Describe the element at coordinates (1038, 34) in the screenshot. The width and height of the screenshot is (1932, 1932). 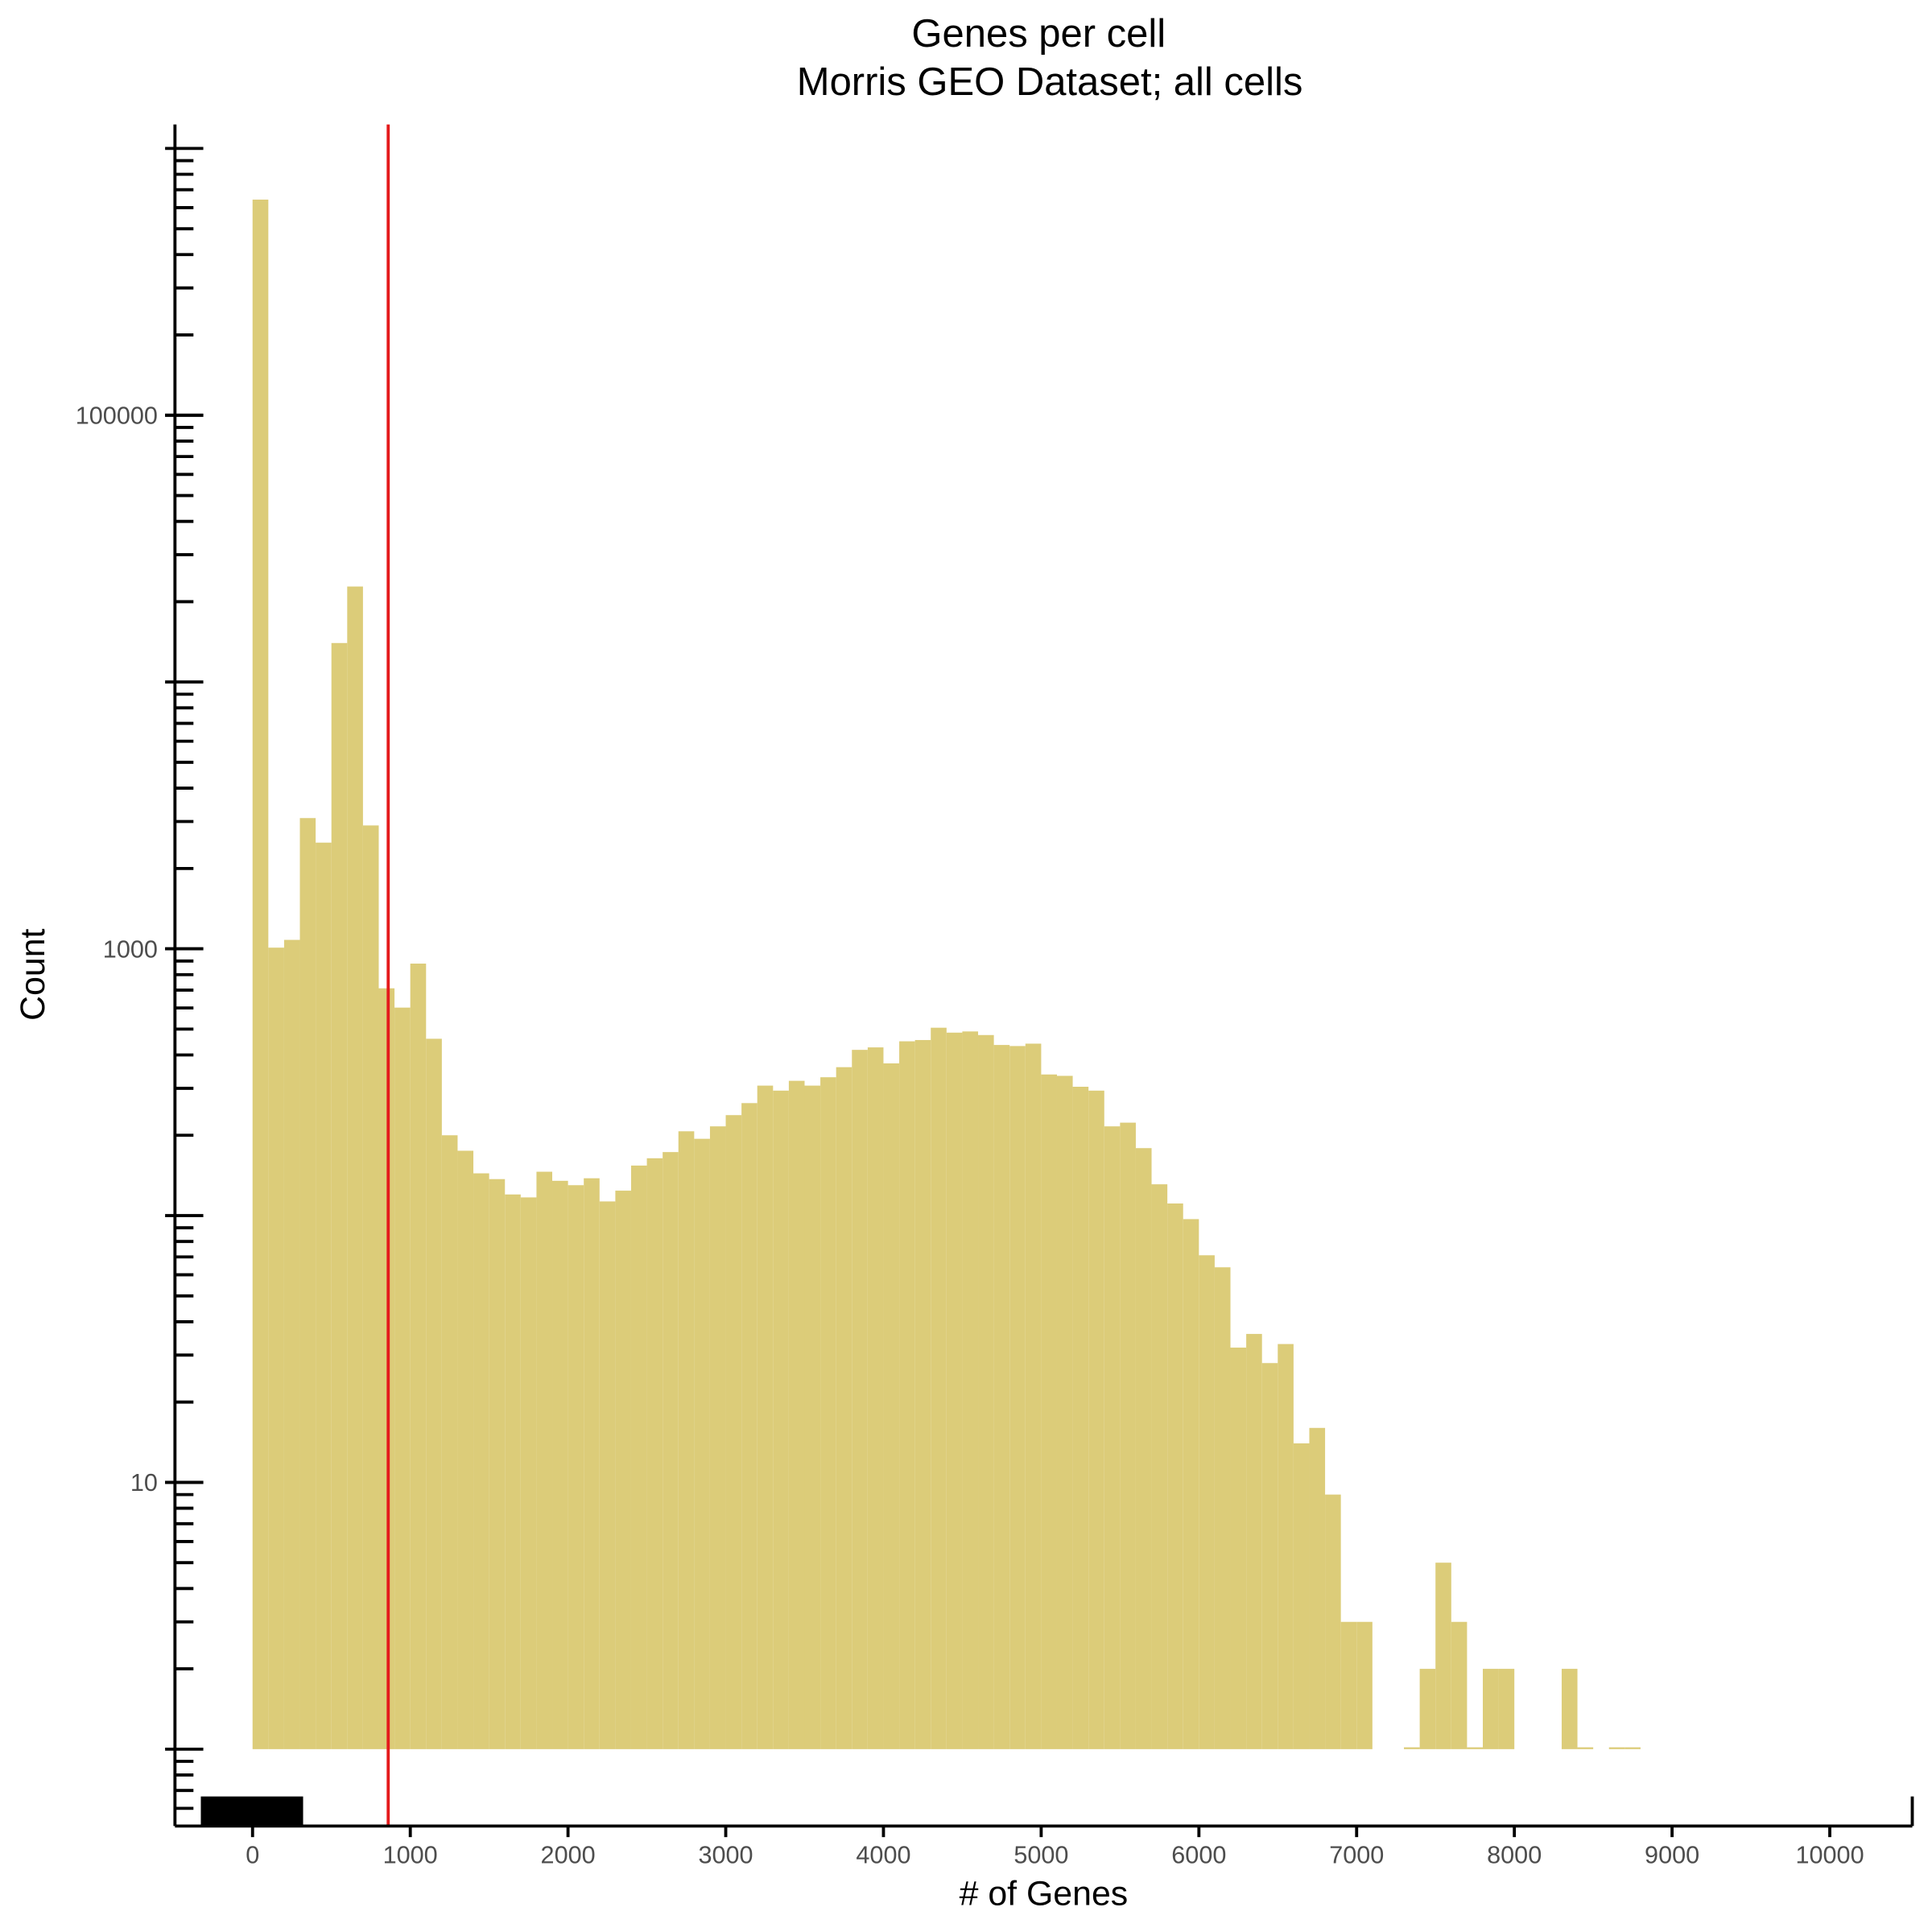
I see `chart-title: Genes per cell` at that location.